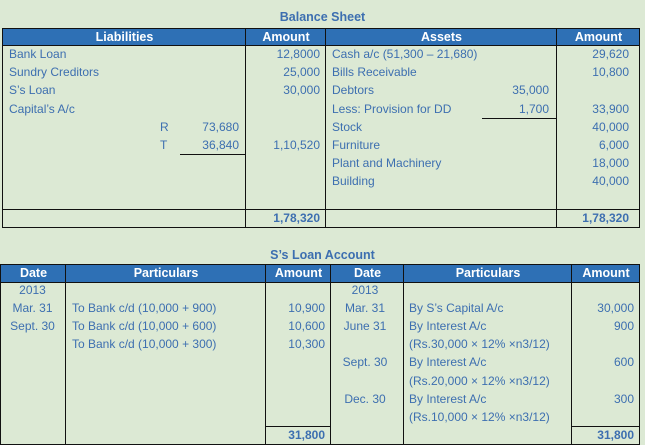  Describe the element at coordinates (306, 344) in the screenshot. I see `debit-amount: 10,300` at that location.